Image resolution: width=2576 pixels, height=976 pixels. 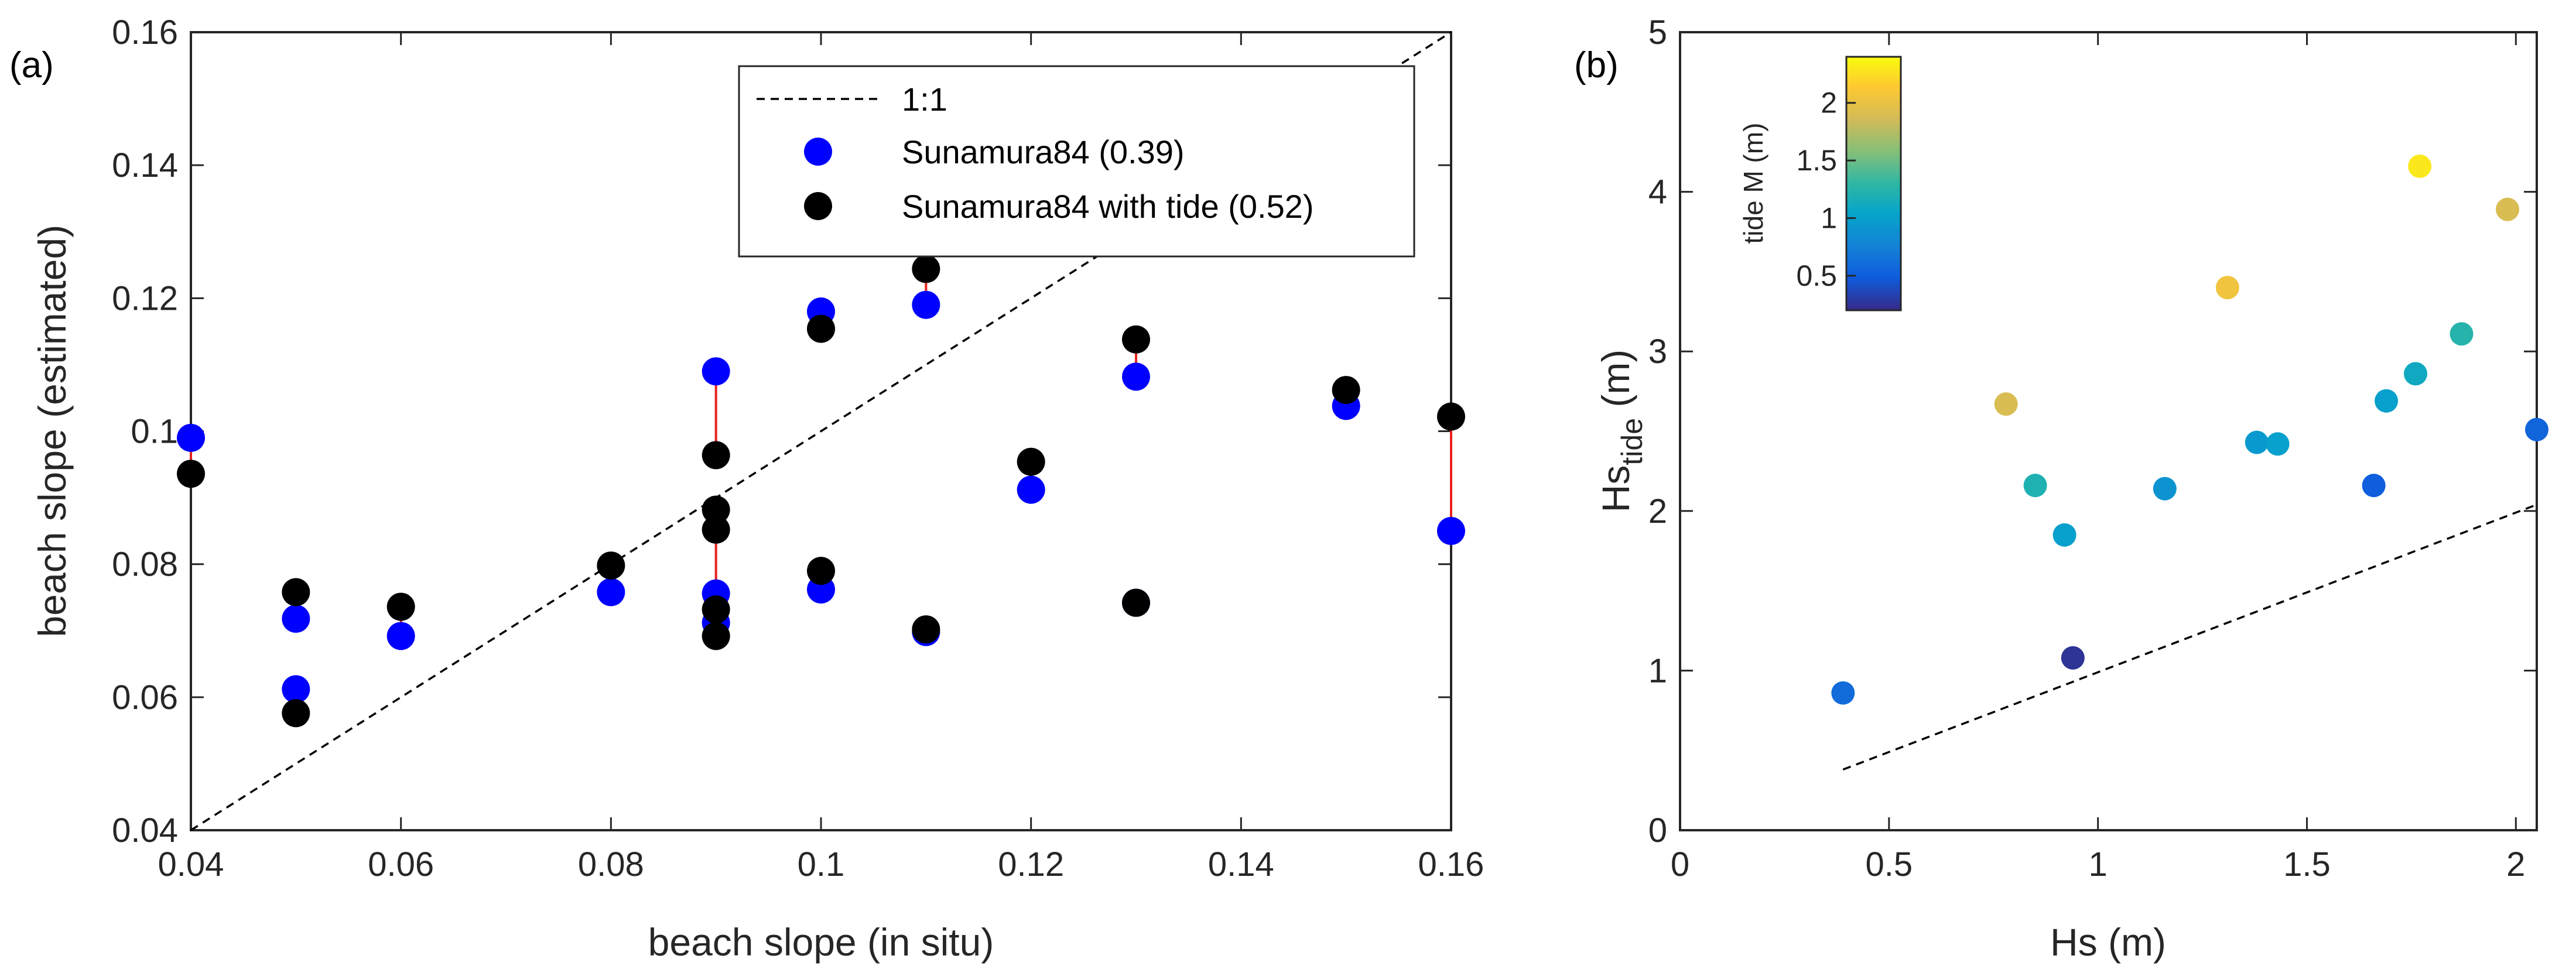 What do you see at coordinates (818, 206) in the screenshot?
I see `legend-sunamura84-tide-marker` at bounding box center [818, 206].